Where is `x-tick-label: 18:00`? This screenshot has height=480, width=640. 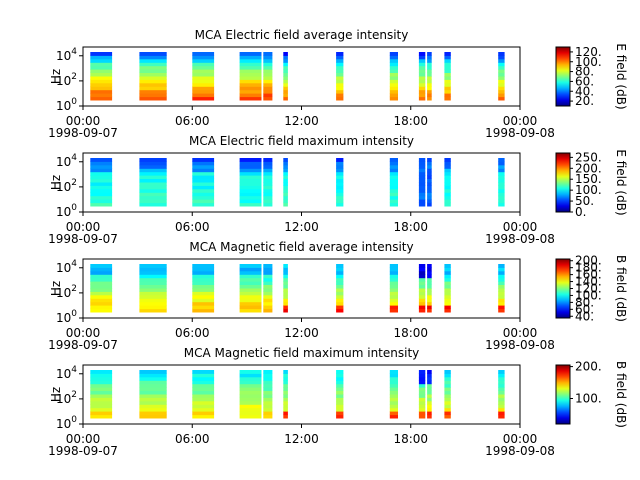
x-tick-label: 18:00 is located at coordinates (410, 121).